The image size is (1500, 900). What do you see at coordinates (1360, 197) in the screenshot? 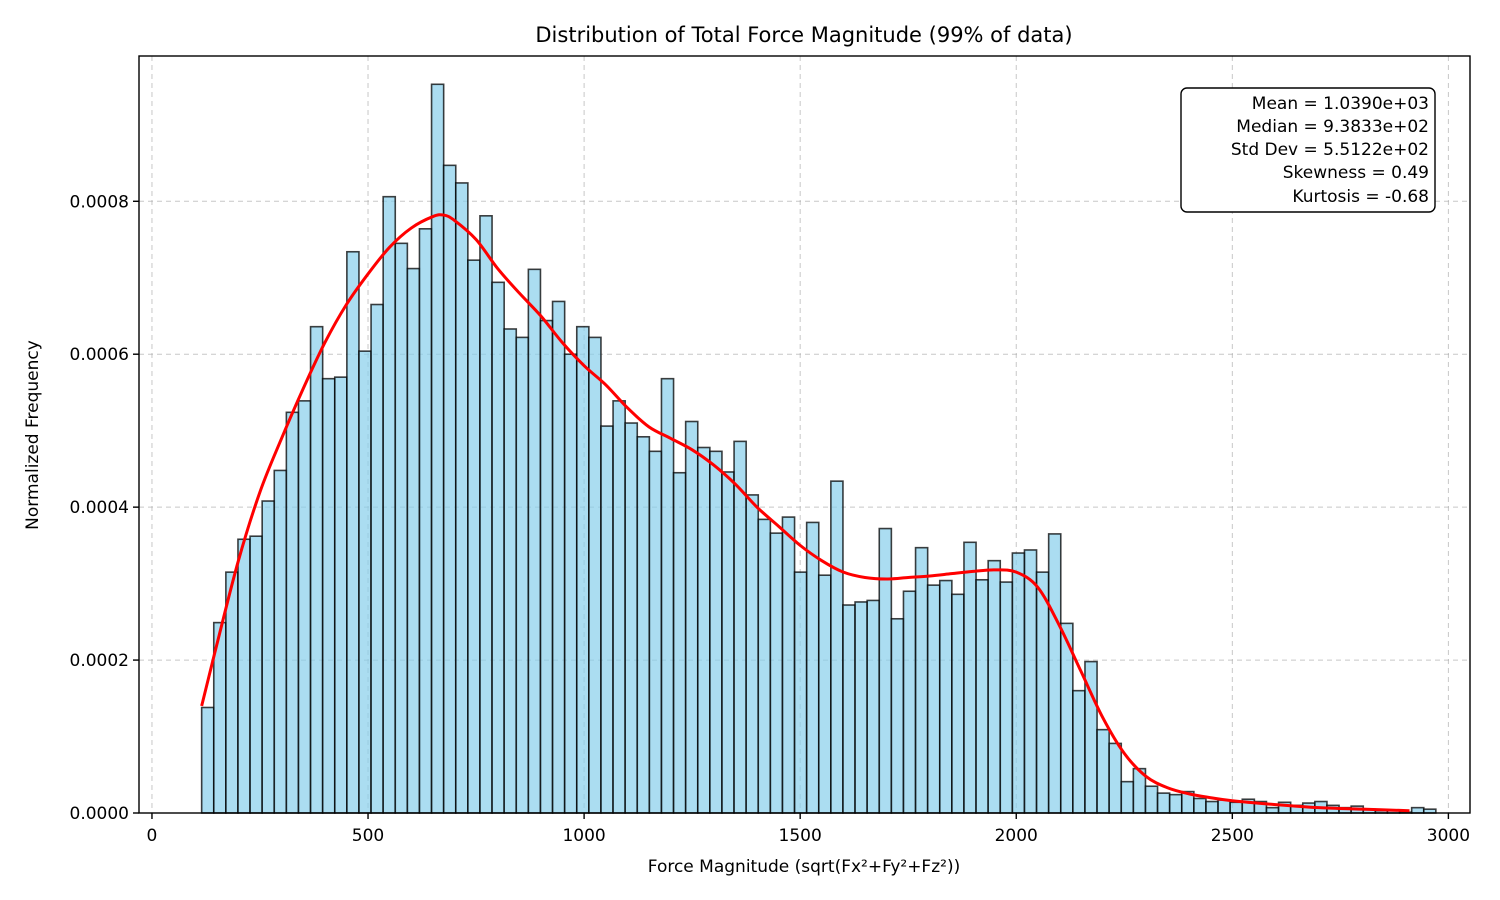
I see `stats-kurtosis: Kurtosis = -0.68` at bounding box center [1360, 197].